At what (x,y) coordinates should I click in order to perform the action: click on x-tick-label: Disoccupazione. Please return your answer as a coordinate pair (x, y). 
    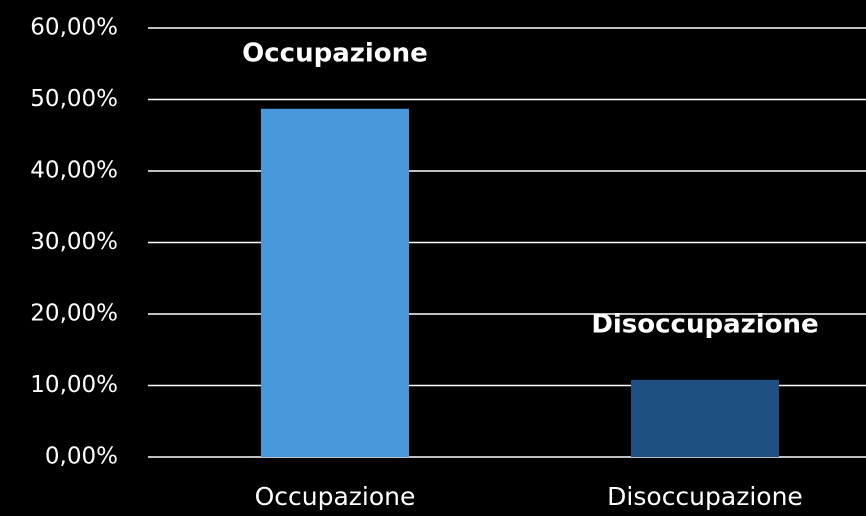
    Looking at the image, I should click on (705, 496).